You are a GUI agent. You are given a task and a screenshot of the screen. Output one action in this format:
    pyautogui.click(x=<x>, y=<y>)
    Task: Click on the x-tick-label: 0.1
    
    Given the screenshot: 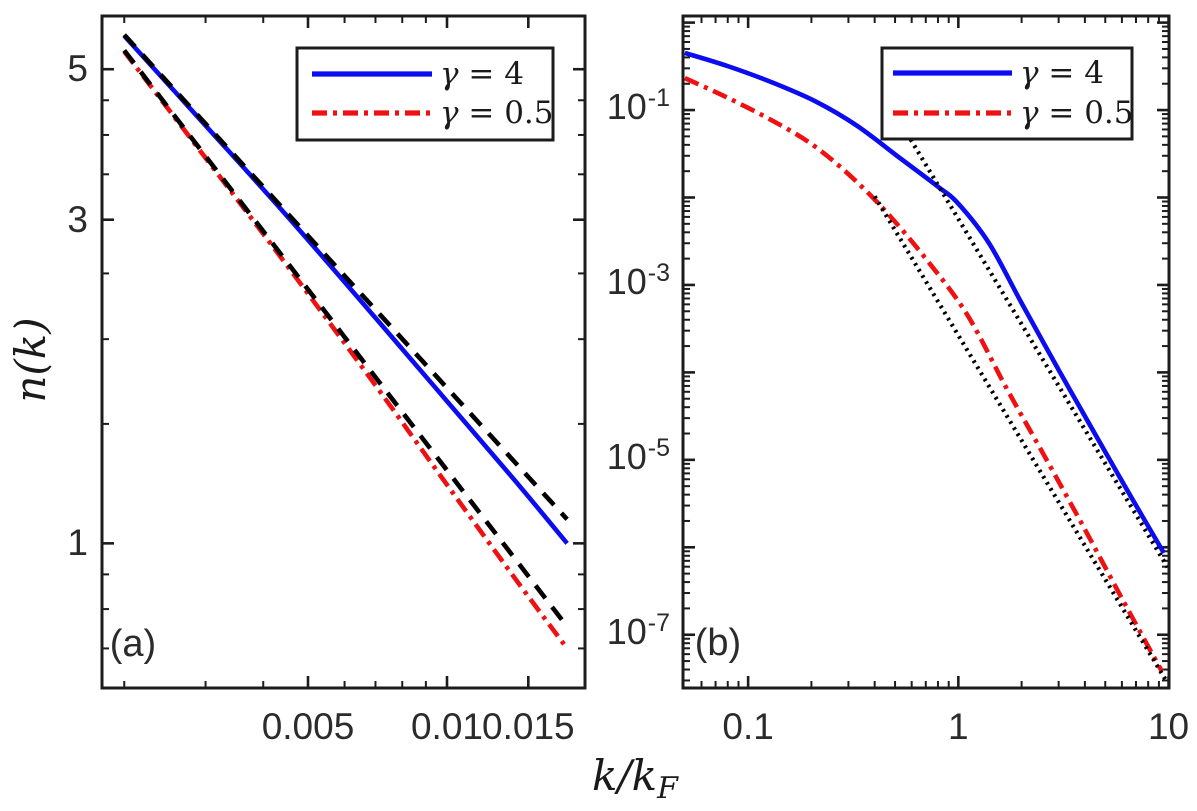 What is the action you would take?
    pyautogui.click(x=748, y=726)
    